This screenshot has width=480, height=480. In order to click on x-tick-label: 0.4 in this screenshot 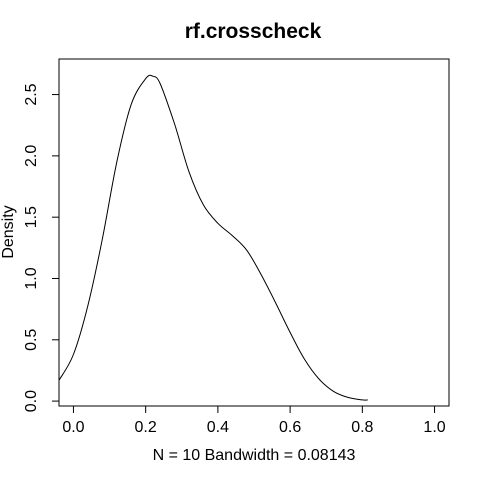, I will do `click(218, 427)`.